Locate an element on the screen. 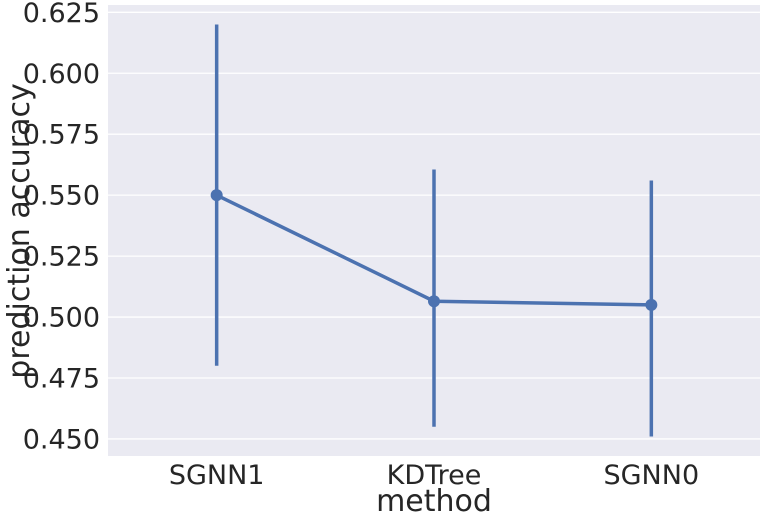  y-tick-label: 0.500 is located at coordinates (61, 318).